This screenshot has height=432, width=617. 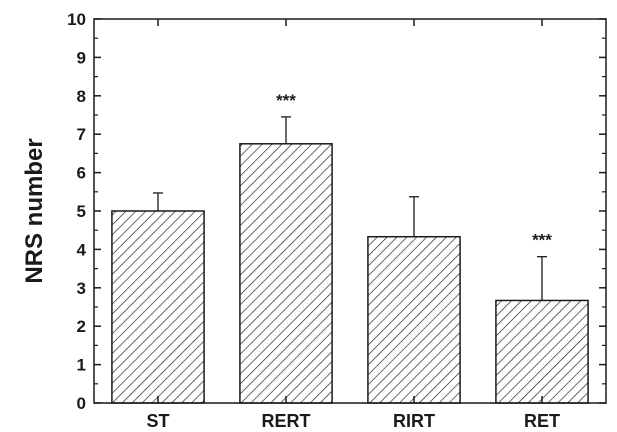 What do you see at coordinates (81, 134) in the screenshot?
I see `y-tick-label: 7` at bounding box center [81, 134].